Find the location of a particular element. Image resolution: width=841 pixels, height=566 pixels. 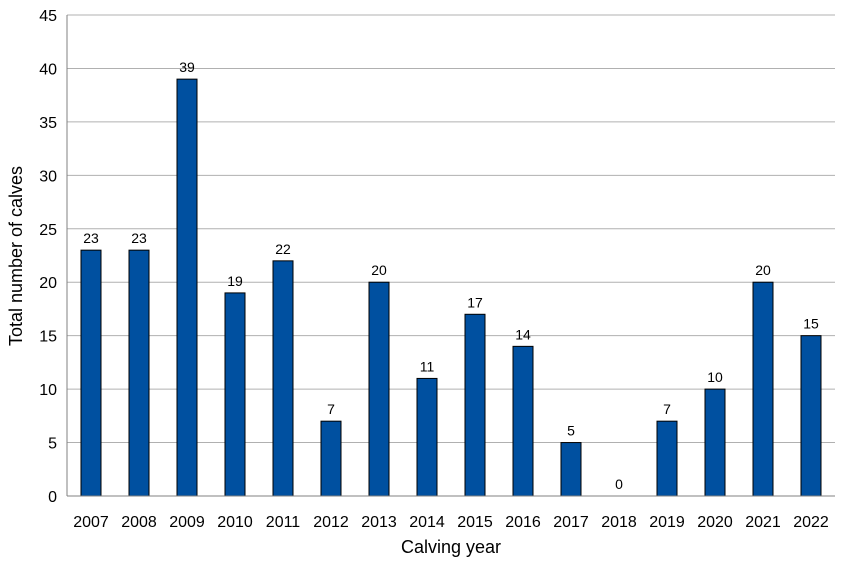

x-tick-label: 2010 is located at coordinates (235, 522).